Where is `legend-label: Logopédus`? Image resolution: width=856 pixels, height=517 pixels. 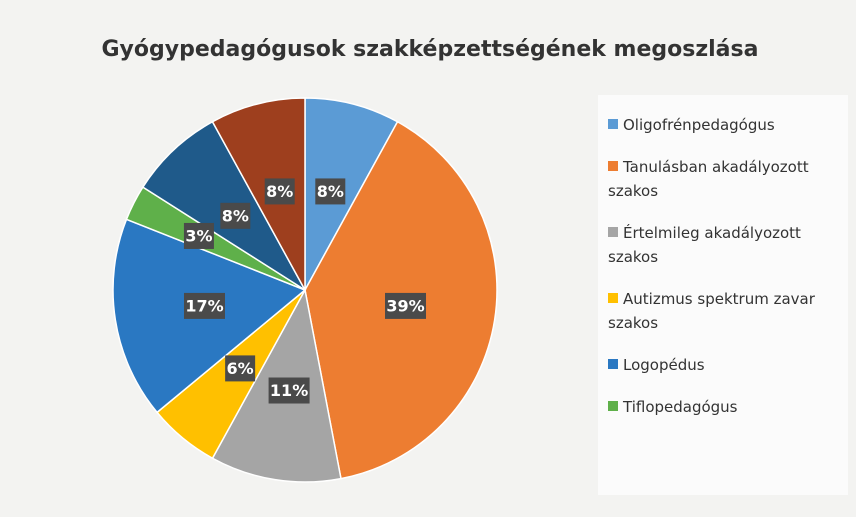 legend-label: Logopédus is located at coordinates (664, 365).